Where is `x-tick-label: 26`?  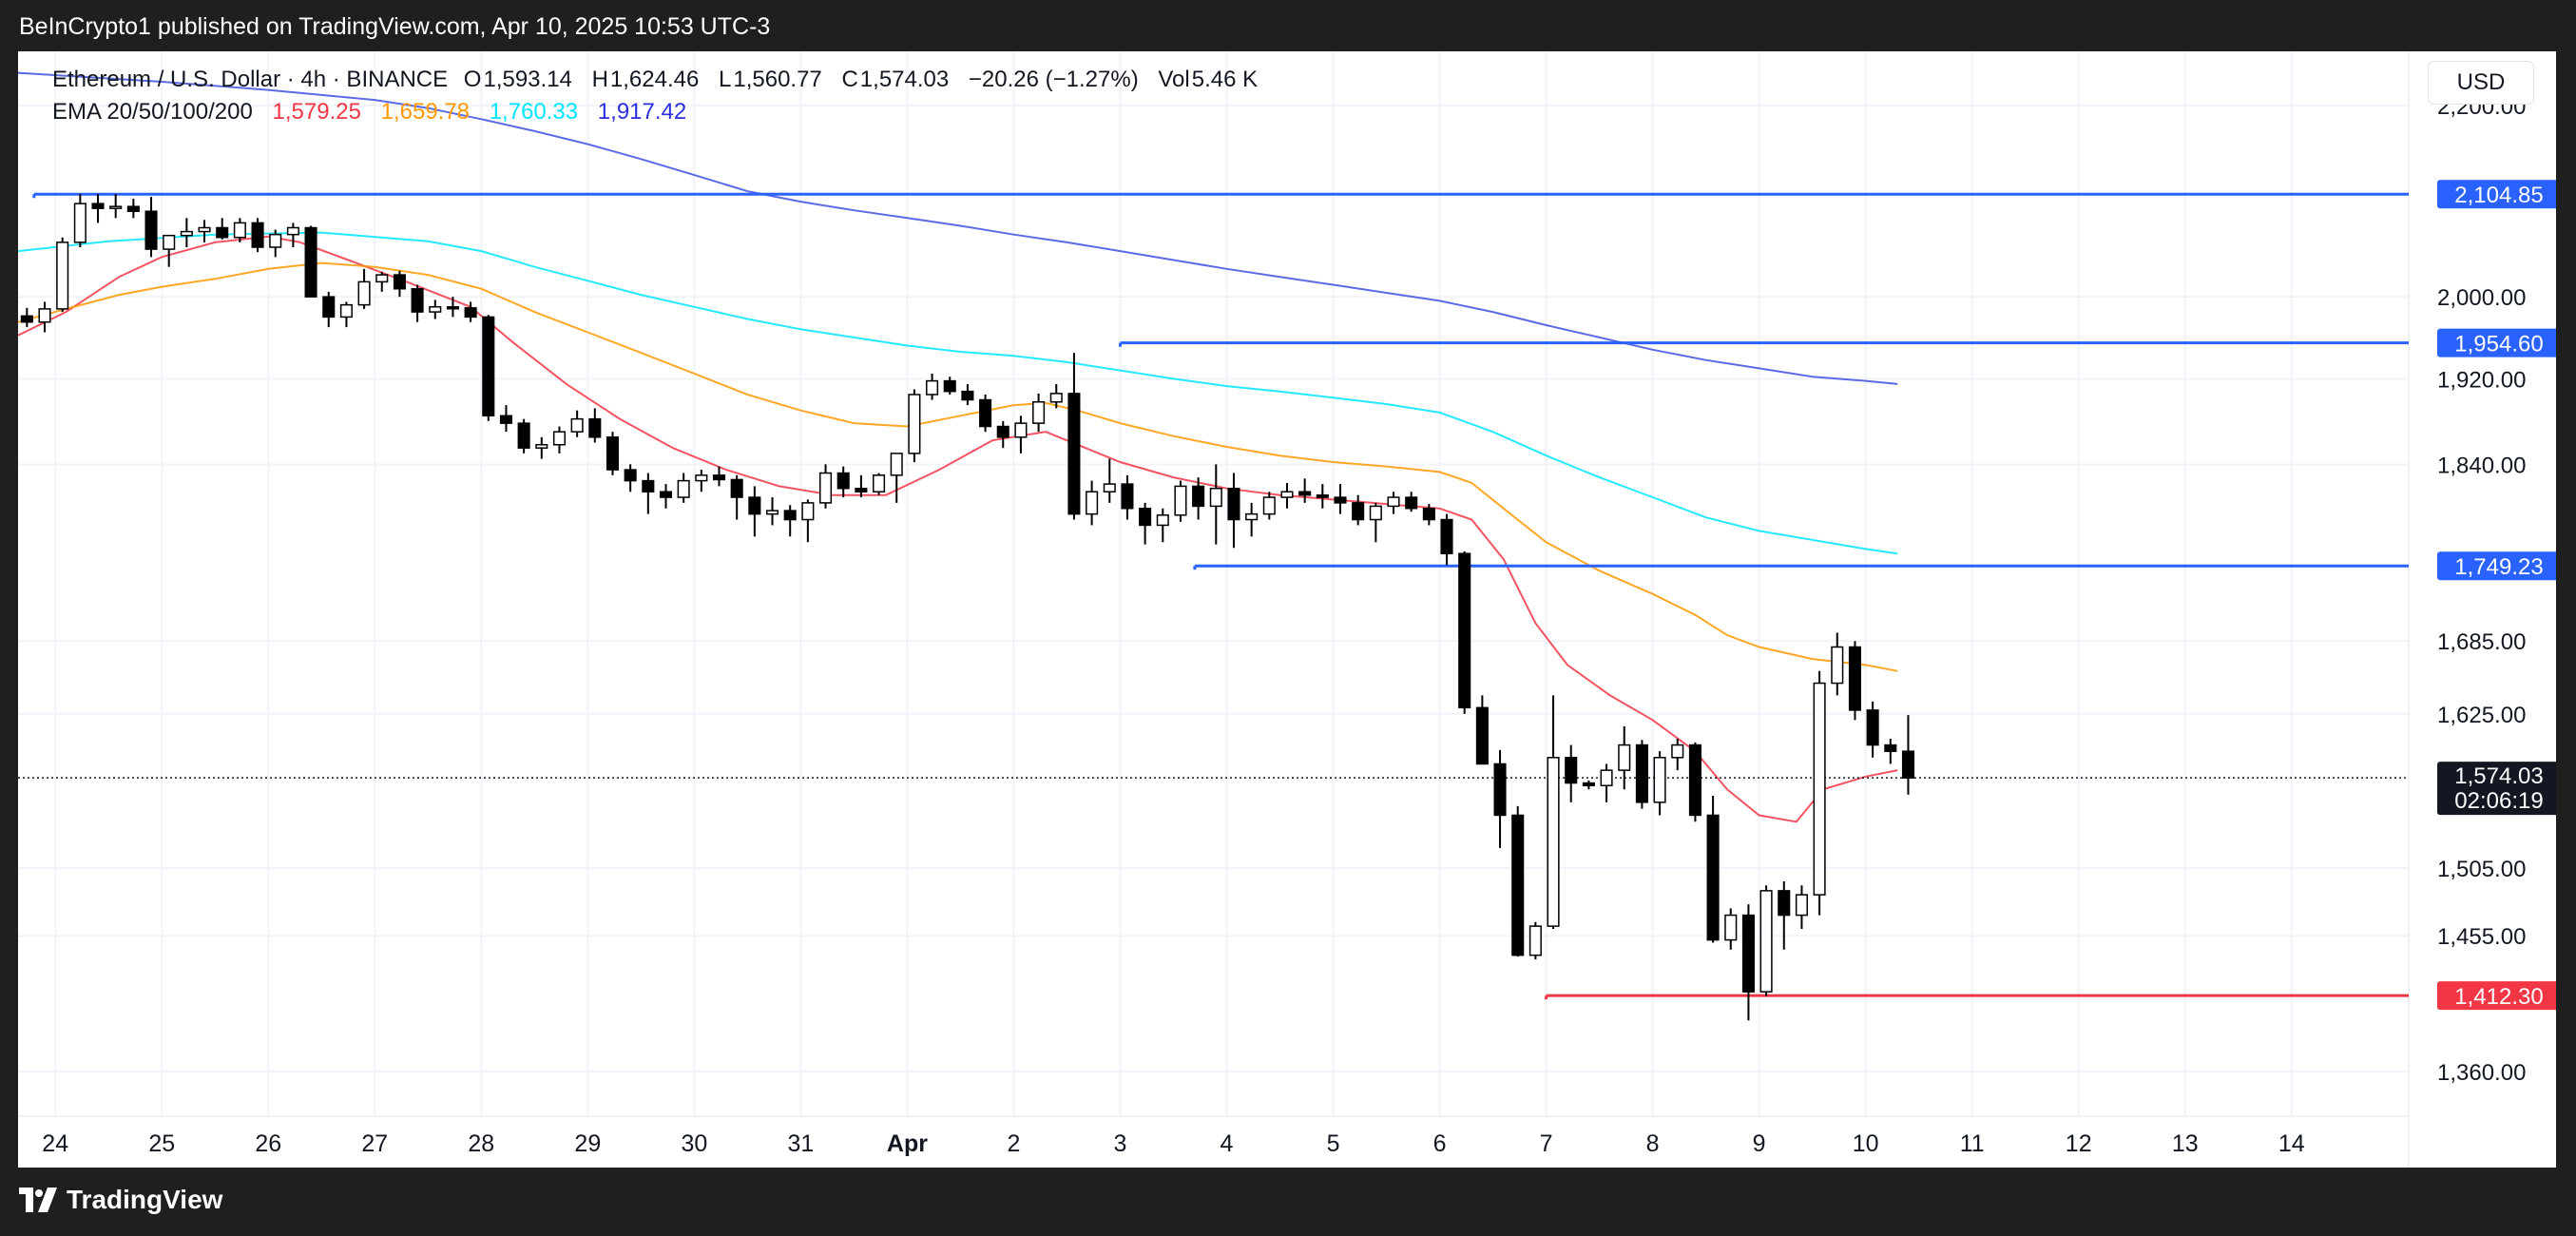 x-tick-label: 26 is located at coordinates (268, 1143).